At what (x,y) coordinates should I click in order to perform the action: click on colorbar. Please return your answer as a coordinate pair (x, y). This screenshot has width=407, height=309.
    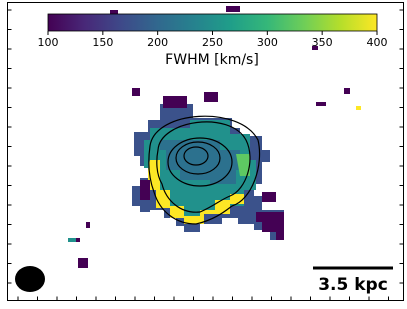
    Looking at the image, I should click on (212, 22).